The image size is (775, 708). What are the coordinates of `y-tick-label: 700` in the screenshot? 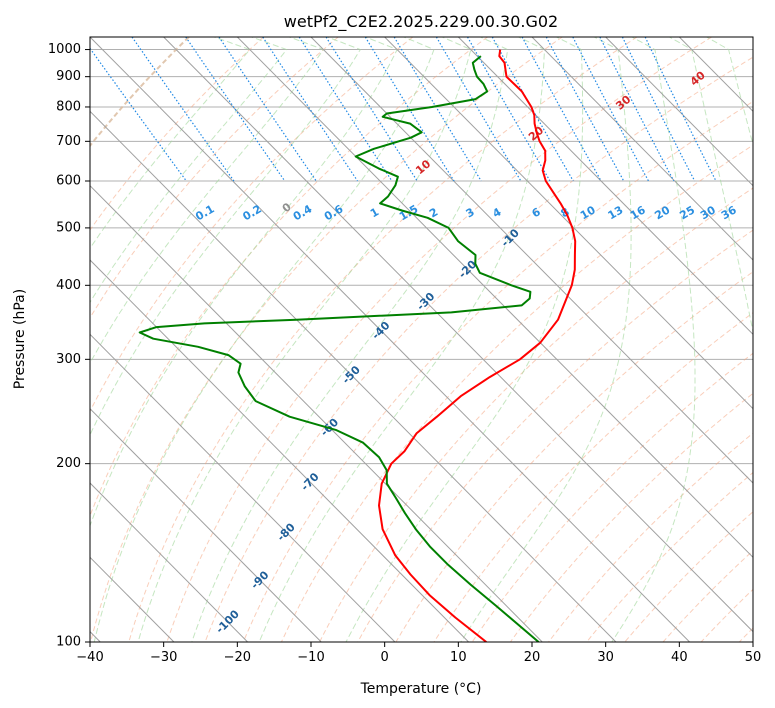 It's located at (68, 141).